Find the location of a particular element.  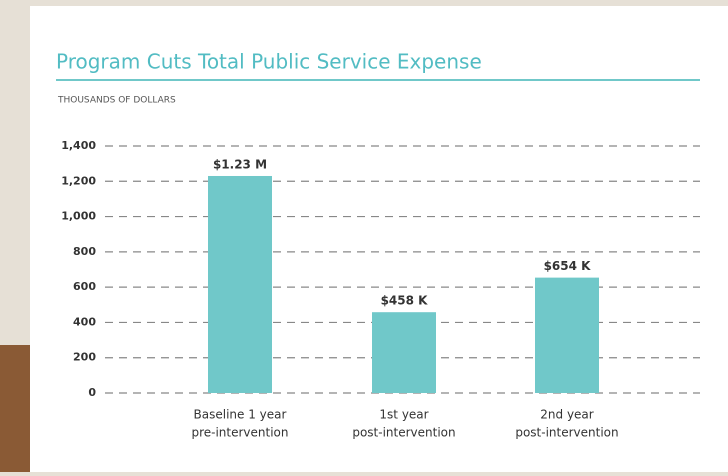

y-tick-label: 1,400 is located at coordinates (78, 145).